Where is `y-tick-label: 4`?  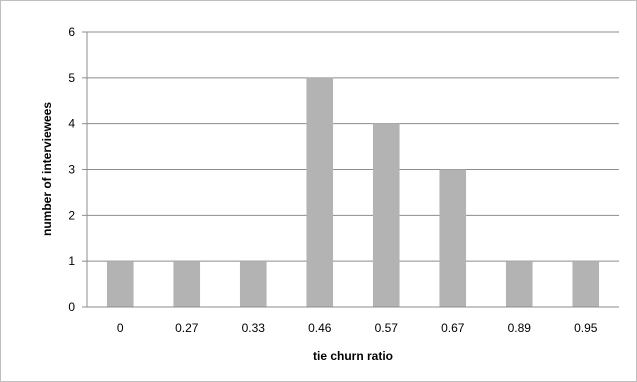
y-tick-label: 4 is located at coordinates (71, 124).